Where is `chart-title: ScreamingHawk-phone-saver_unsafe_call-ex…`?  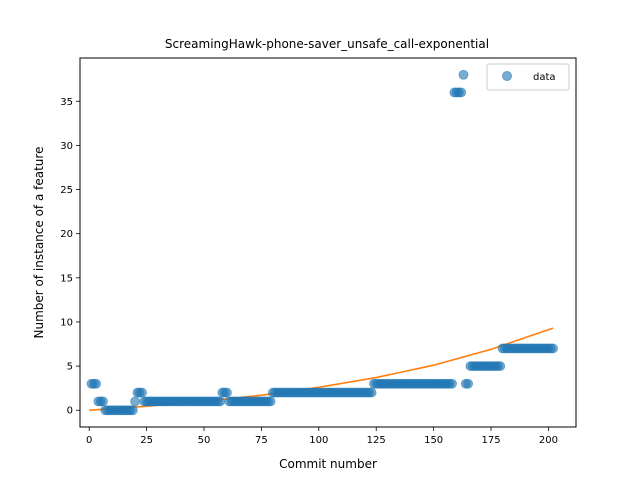 chart-title: ScreamingHawk-phone-saver_unsafe_call-ex… is located at coordinates (327, 44).